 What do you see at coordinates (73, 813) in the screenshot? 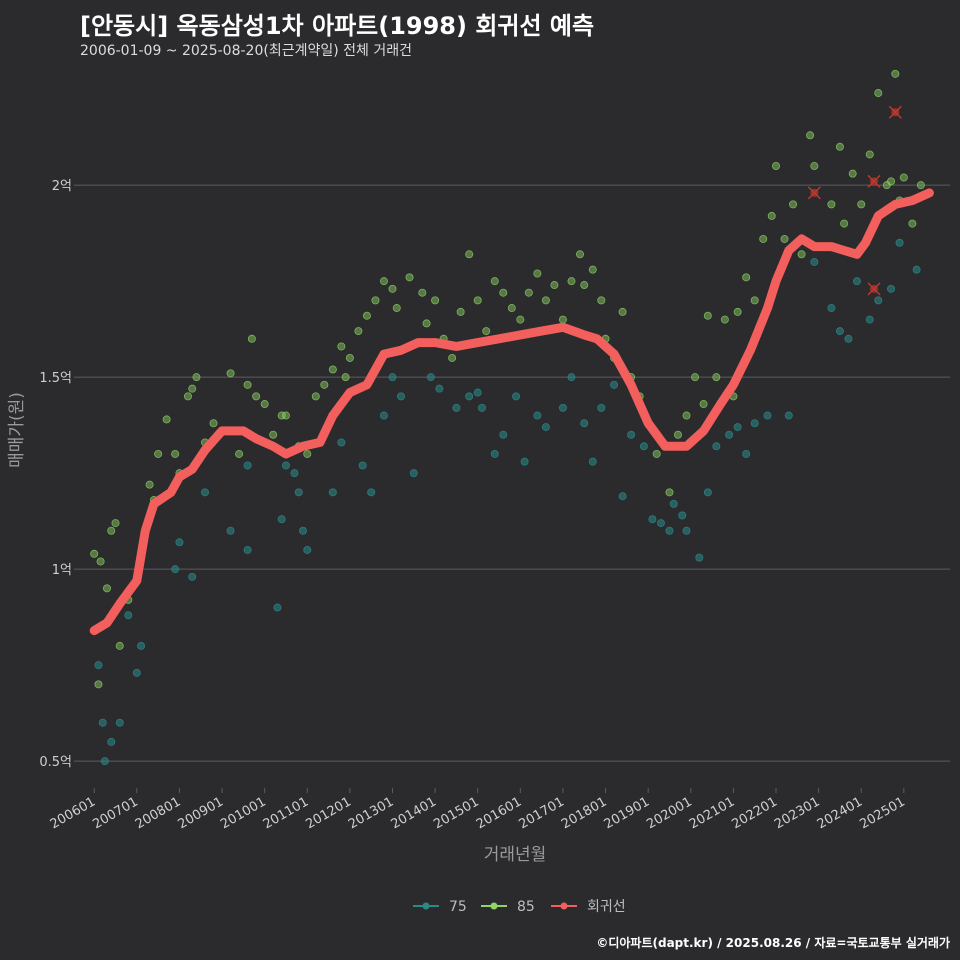
I see `x-tick-label: 200601` at bounding box center [73, 813].